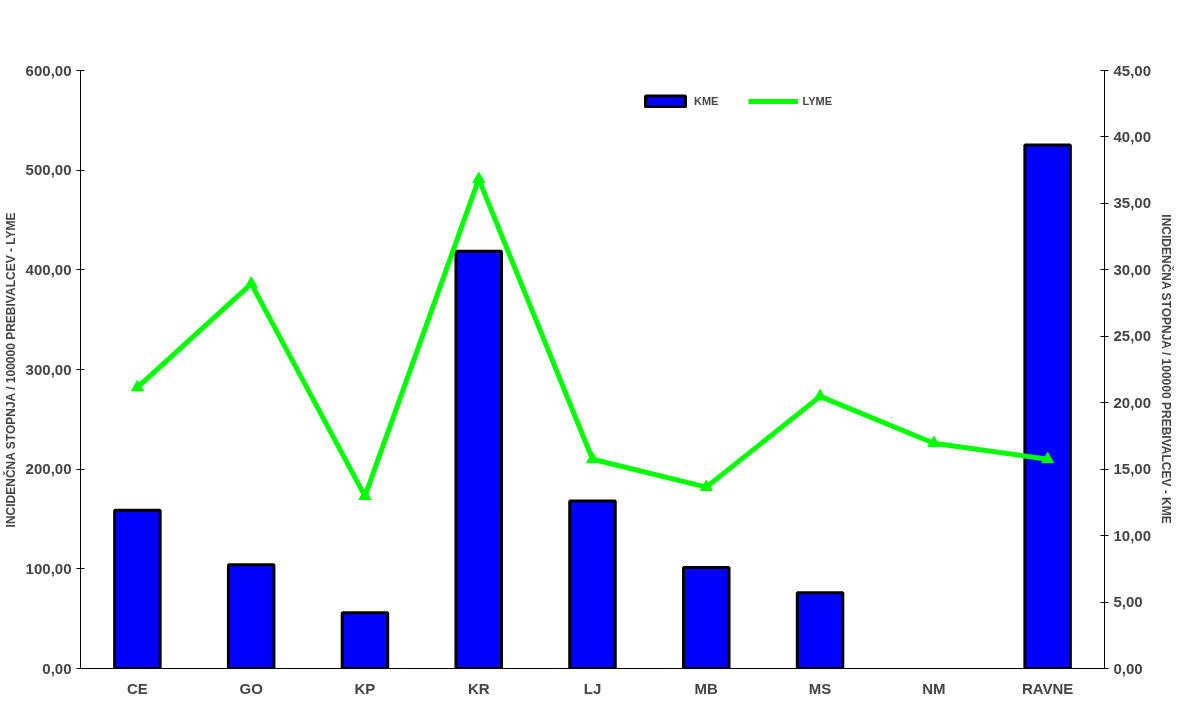  I want to click on x-tick-label: KP, so click(365, 688).